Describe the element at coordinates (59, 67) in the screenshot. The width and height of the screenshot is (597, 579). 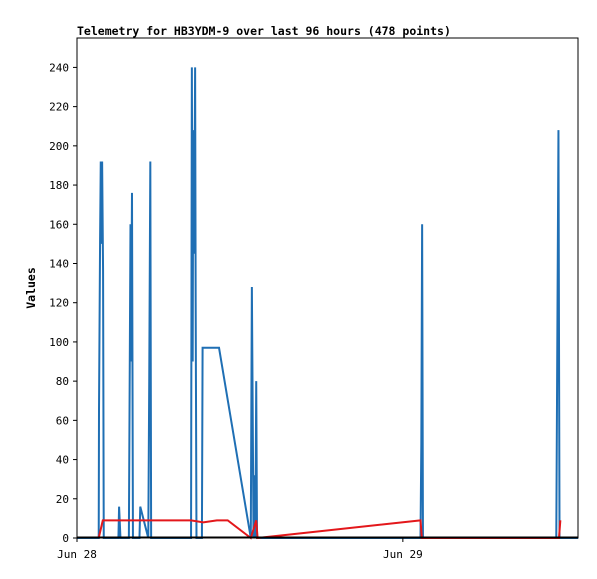
I see `y-tick-label: 240` at that location.